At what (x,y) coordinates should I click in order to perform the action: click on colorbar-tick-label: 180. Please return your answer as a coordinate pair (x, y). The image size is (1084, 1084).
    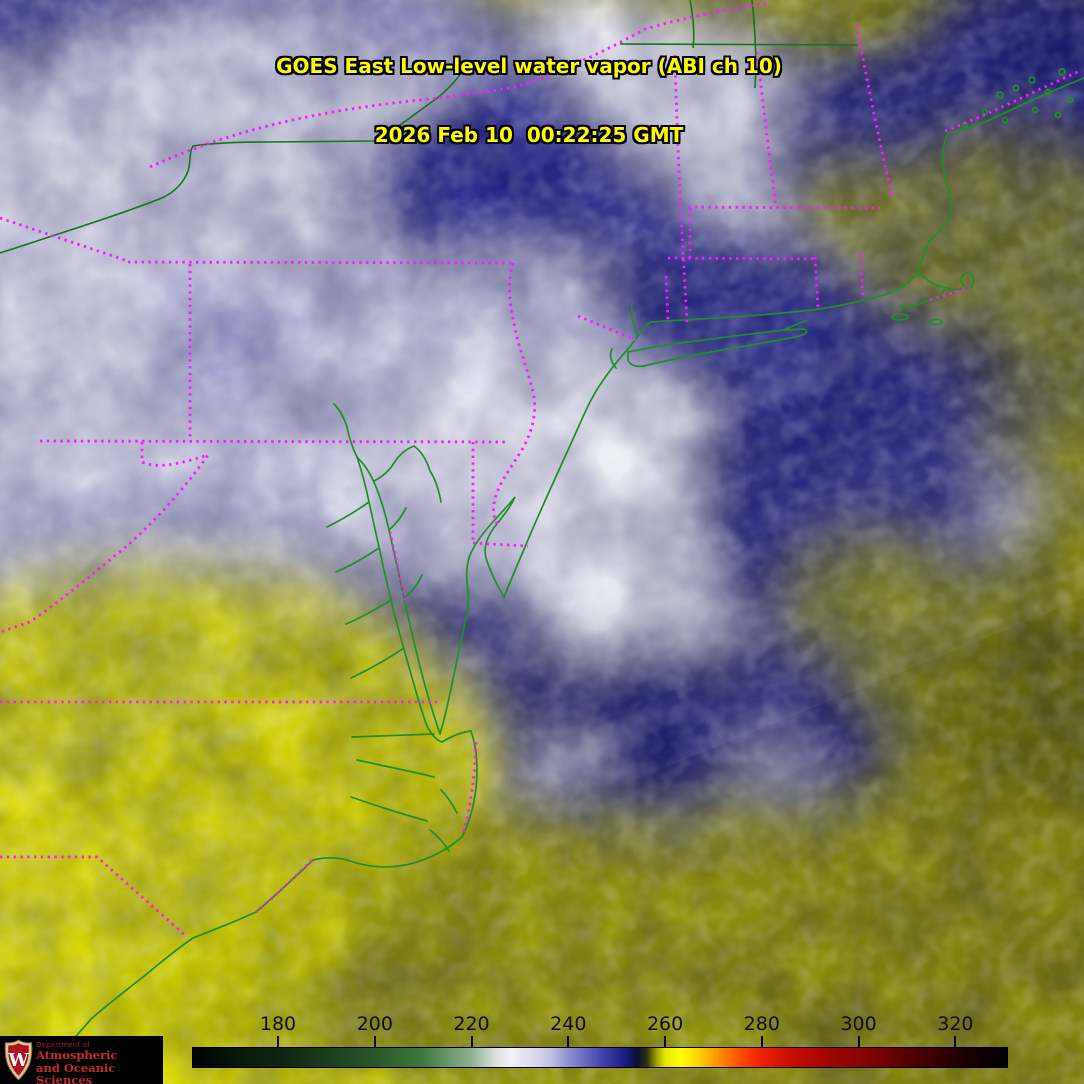
    Looking at the image, I should click on (278, 1024).